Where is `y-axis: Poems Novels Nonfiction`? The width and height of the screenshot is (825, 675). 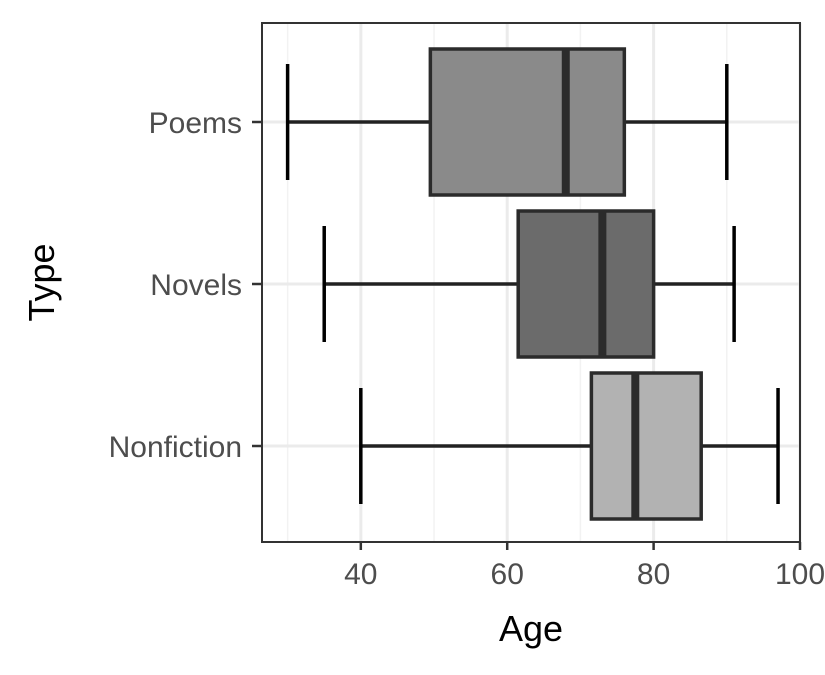
y-axis: Poems Novels Nonfiction is located at coordinates (185, 285).